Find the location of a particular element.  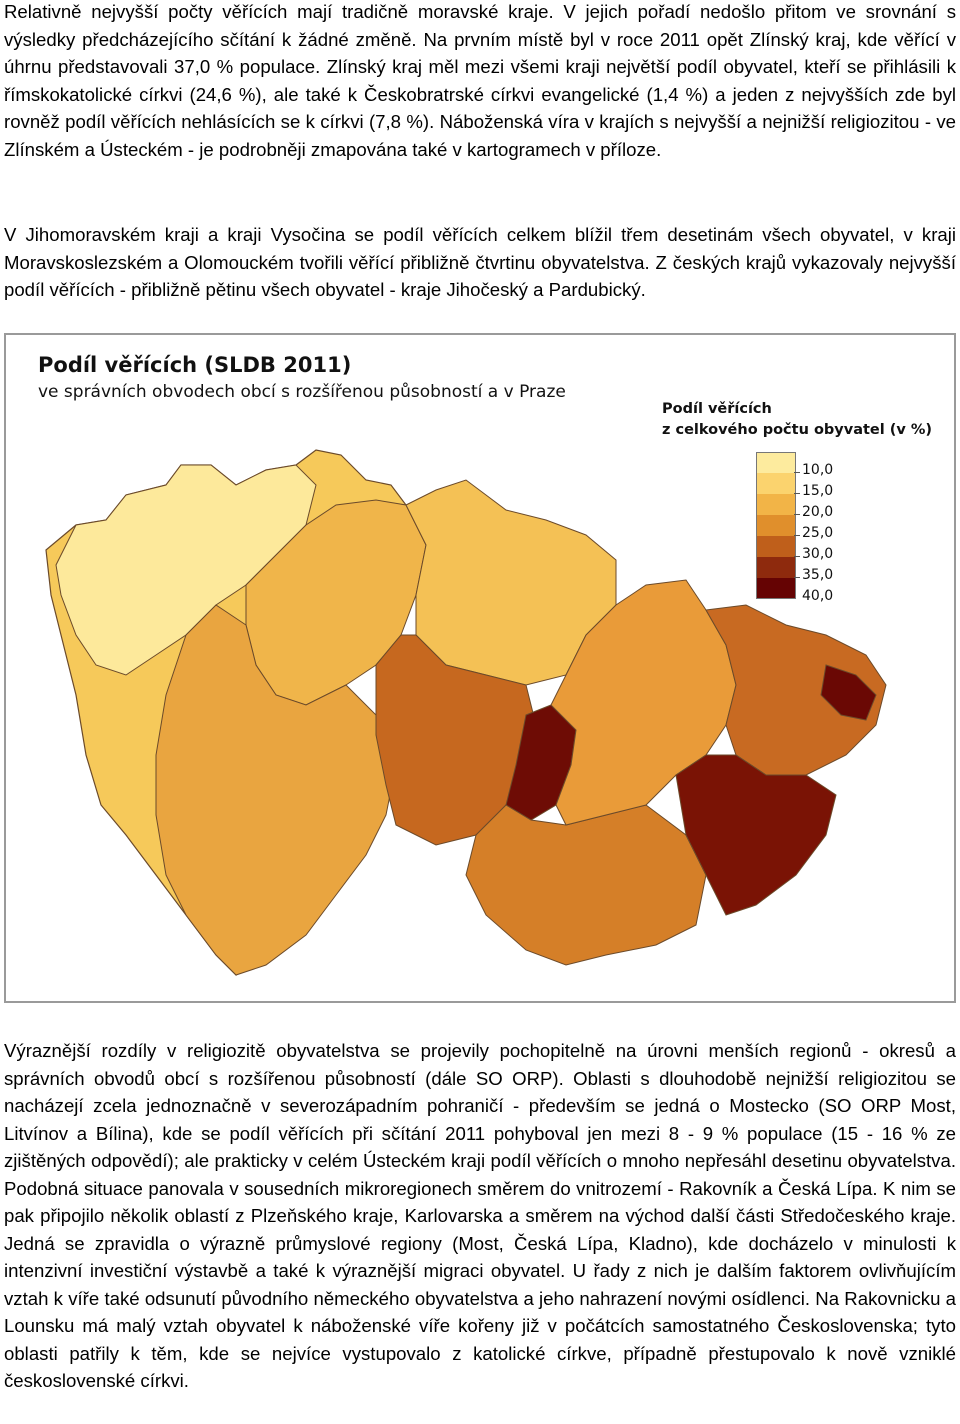

legend-row: 25,0 is located at coordinates (801, 528).